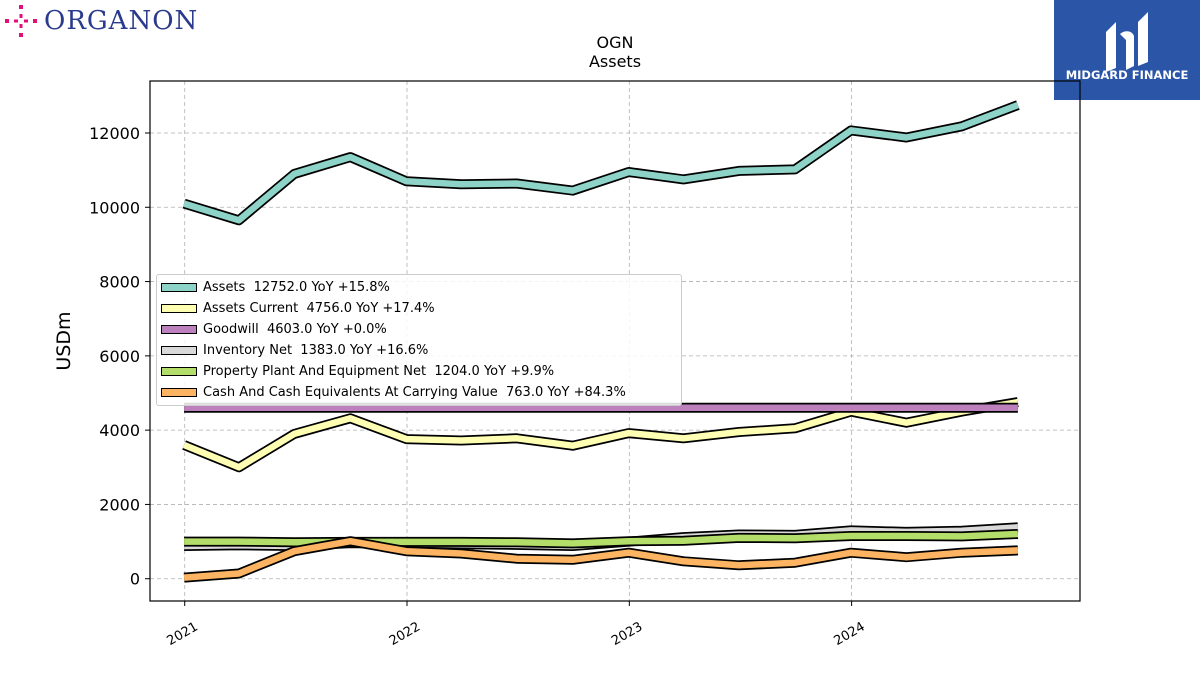 The image size is (1200, 675). Describe the element at coordinates (1127, 75) in the screenshot. I see `midgard-wordmark: MIDGARD FINANCE` at that location.